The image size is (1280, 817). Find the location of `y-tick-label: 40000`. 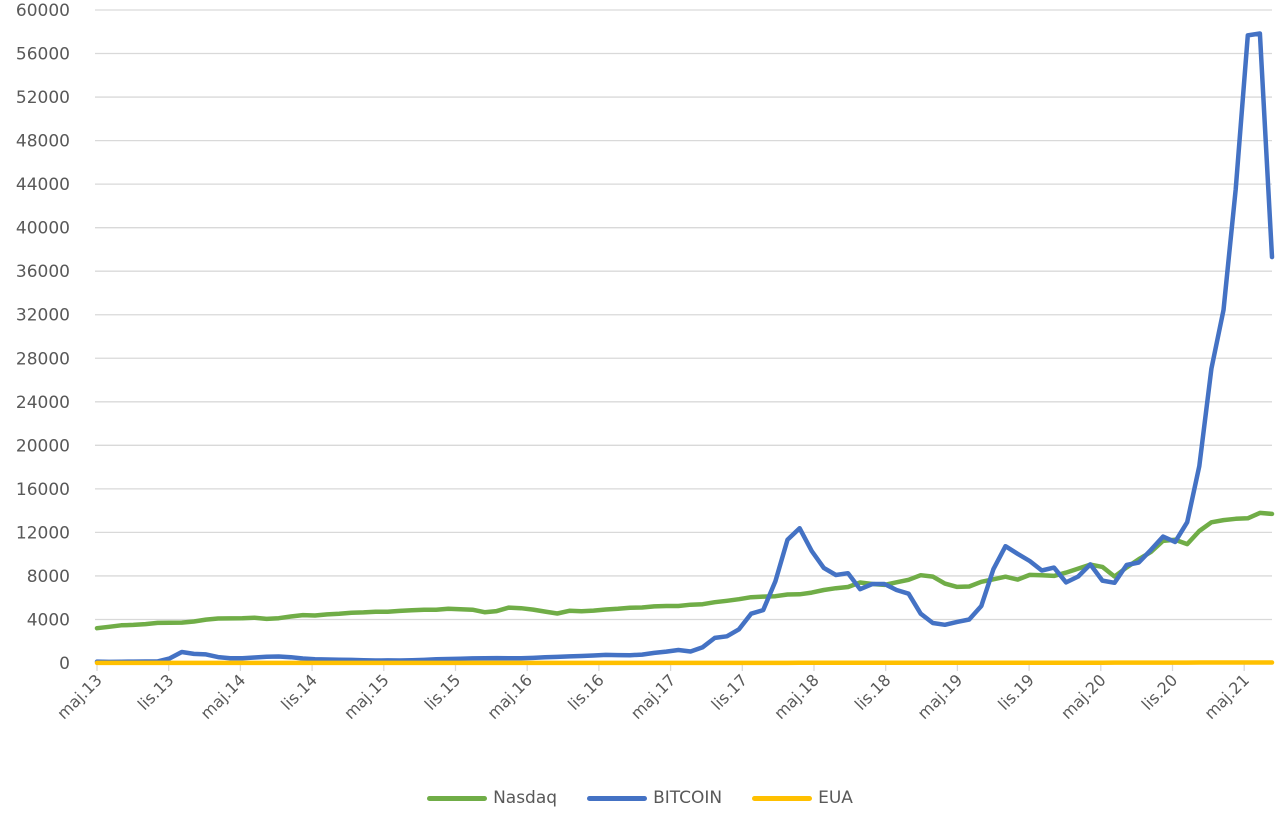

y-tick-label: 40000 is located at coordinates (43, 229).